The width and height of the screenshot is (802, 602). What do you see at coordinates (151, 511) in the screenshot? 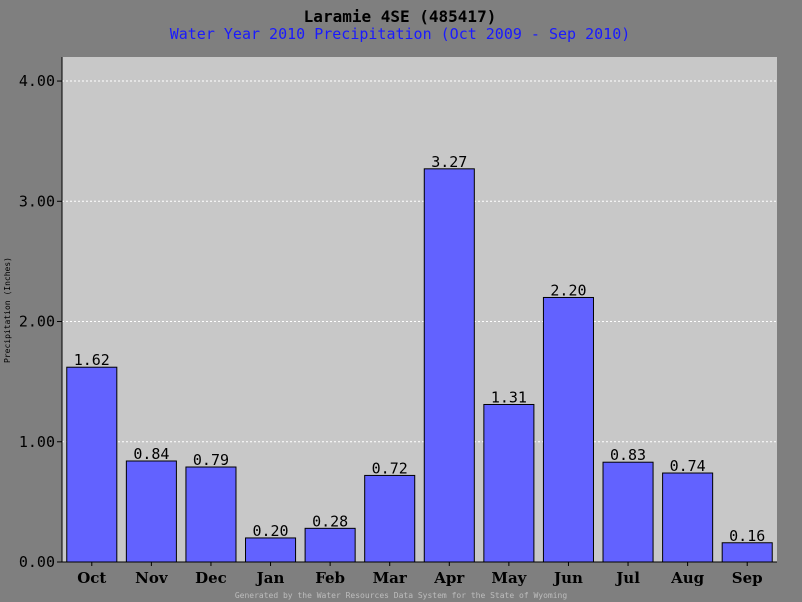
I see `bar-nov` at bounding box center [151, 511].